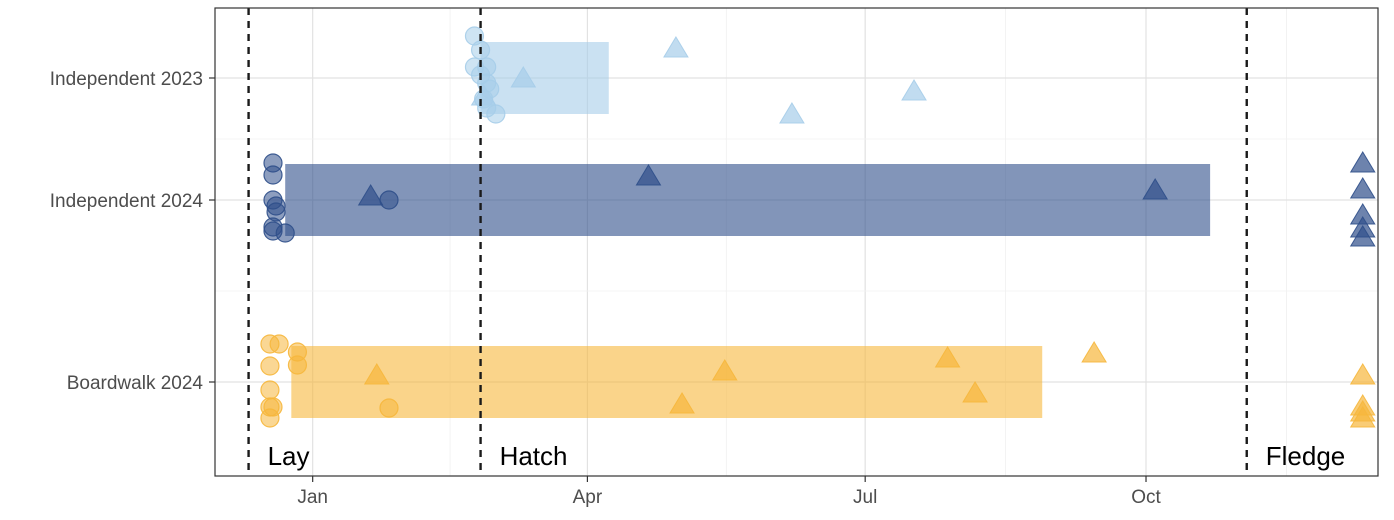  What do you see at coordinates (865, 497) in the screenshot?
I see `x-tick-label: Jul` at bounding box center [865, 497].